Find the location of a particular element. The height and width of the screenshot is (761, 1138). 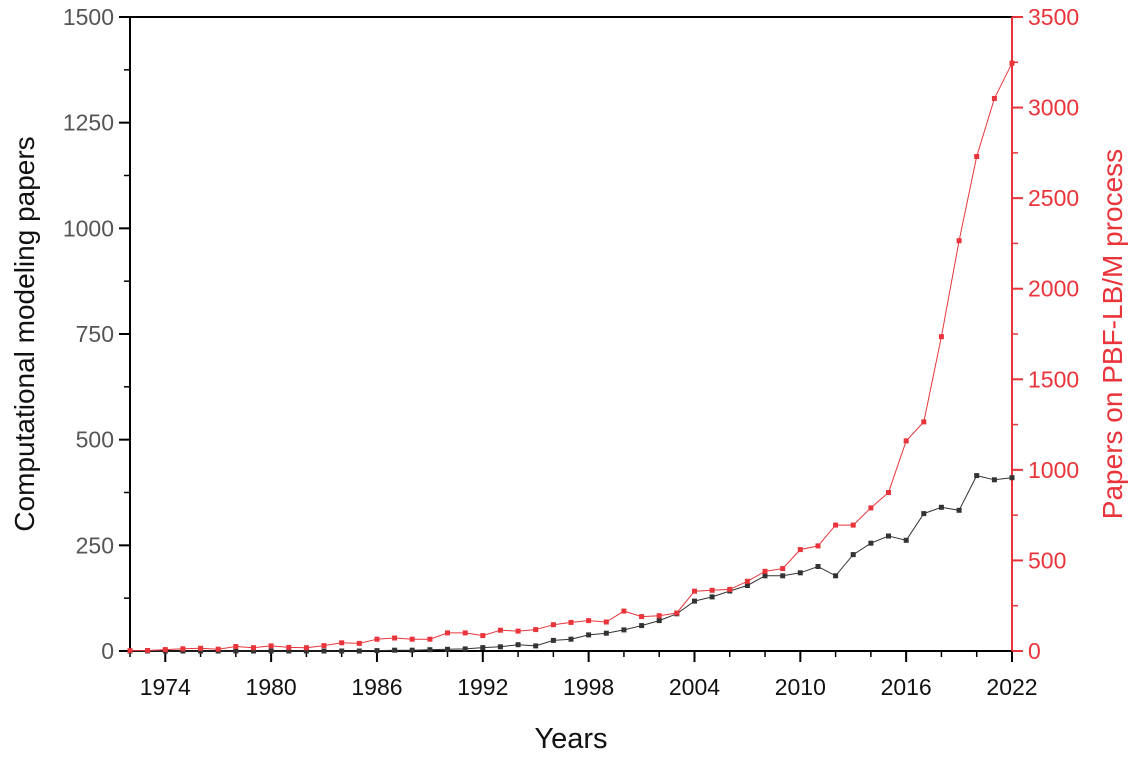

y2-axis-label: Papers on PBF-LB/M process is located at coordinates (1112, 334).